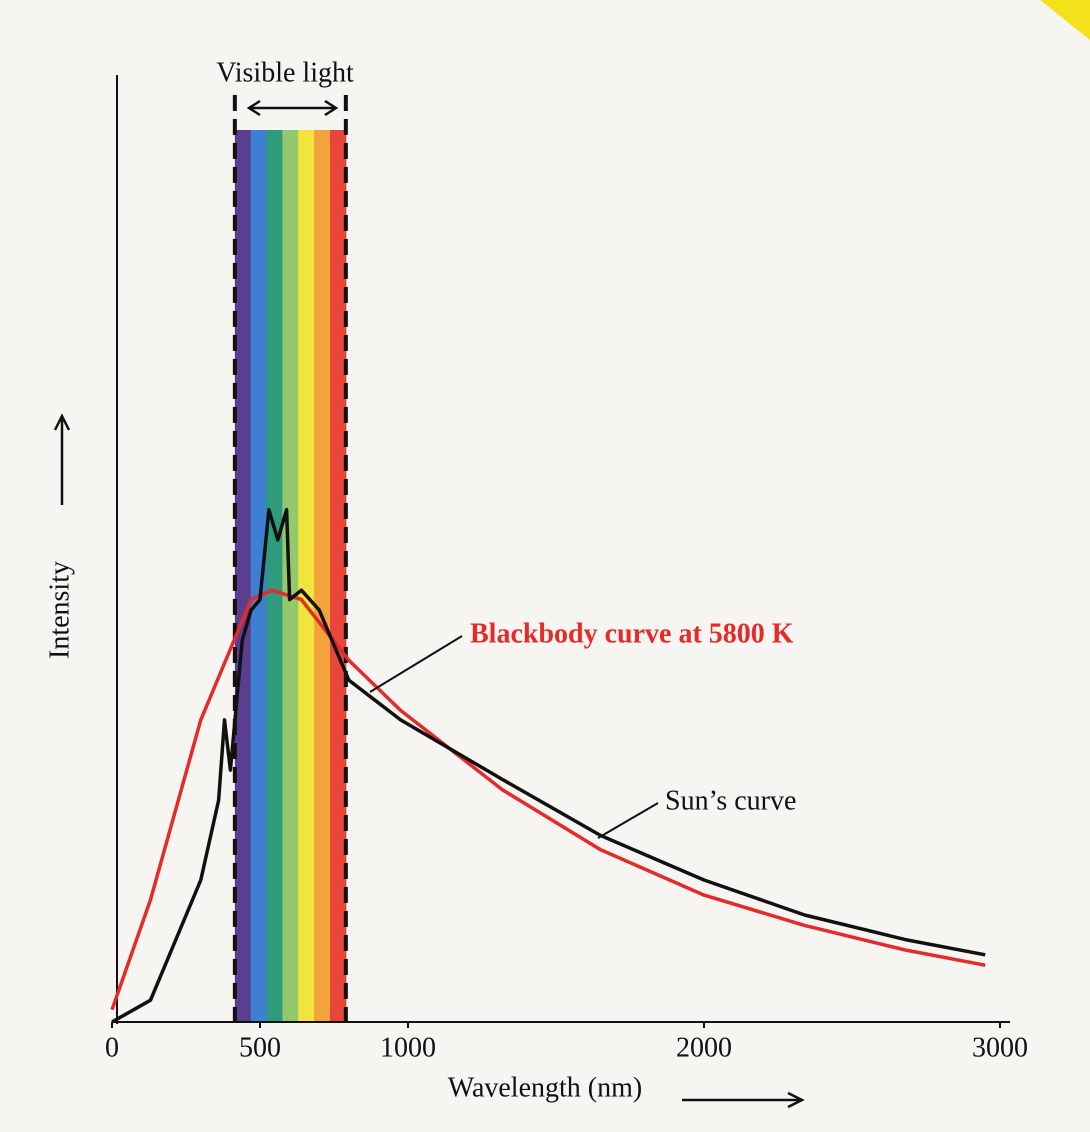 The height and width of the screenshot is (1132, 1090). What do you see at coordinates (59, 610) in the screenshot?
I see `y-axis-label: Intensity` at bounding box center [59, 610].